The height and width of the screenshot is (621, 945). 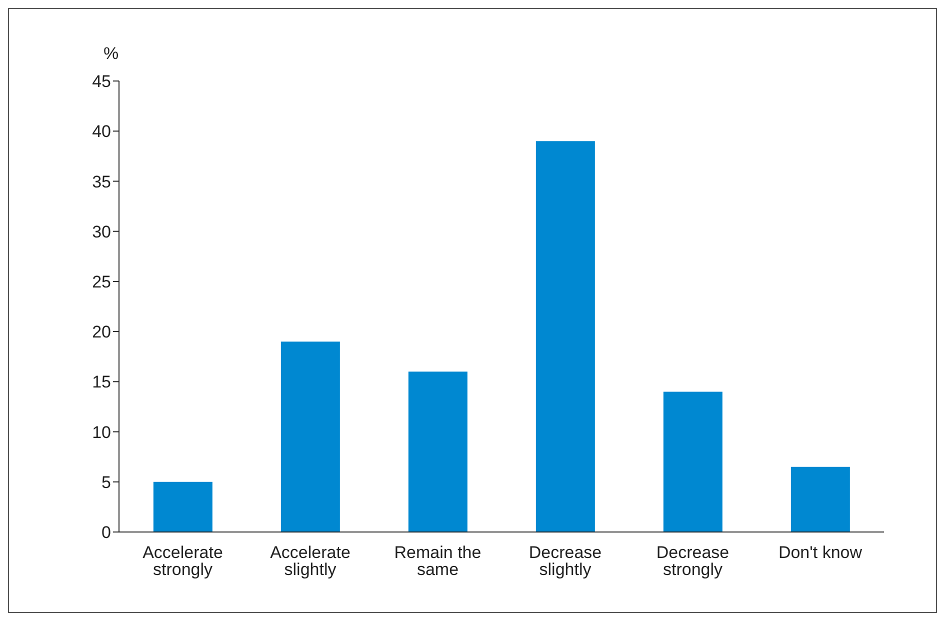 I want to click on x-tick-label: Accelerate strongly, so click(x=182, y=561).